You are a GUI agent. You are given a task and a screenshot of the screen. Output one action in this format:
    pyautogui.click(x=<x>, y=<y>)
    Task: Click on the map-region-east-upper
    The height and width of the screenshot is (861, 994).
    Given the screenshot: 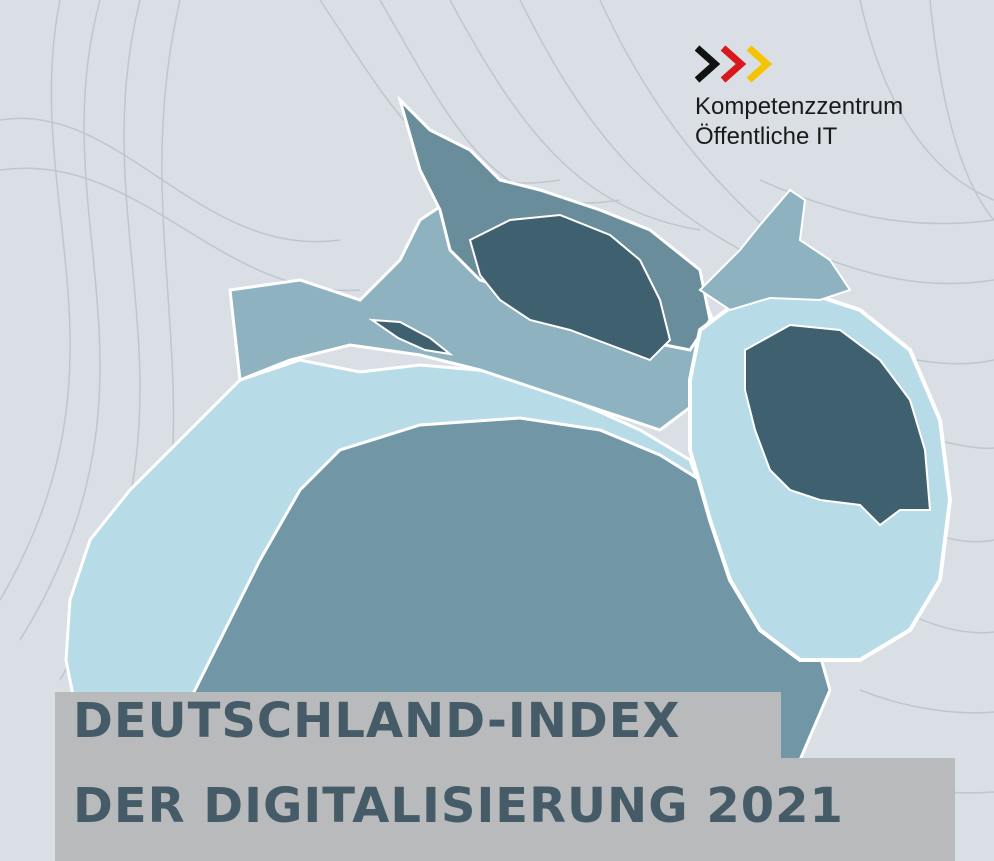 What is the action you would take?
    pyautogui.click(x=775, y=250)
    